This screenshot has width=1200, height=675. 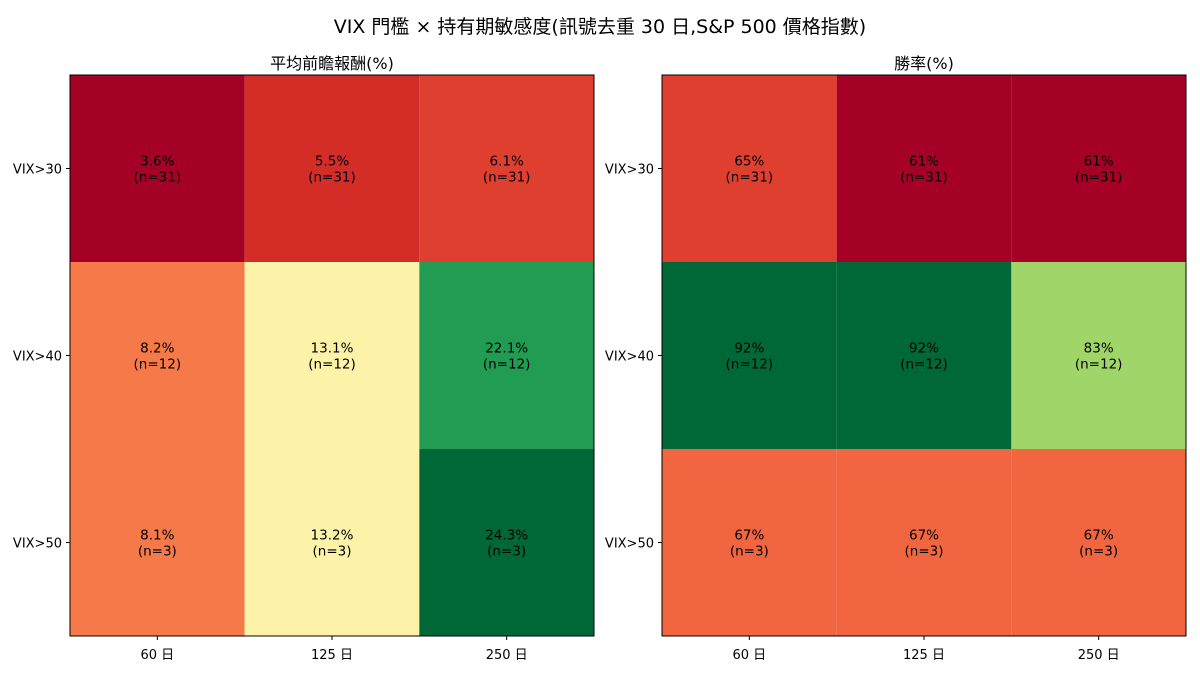 What do you see at coordinates (332, 162) in the screenshot?
I see `cell-value-label: 5.5%` at bounding box center [332, 162].